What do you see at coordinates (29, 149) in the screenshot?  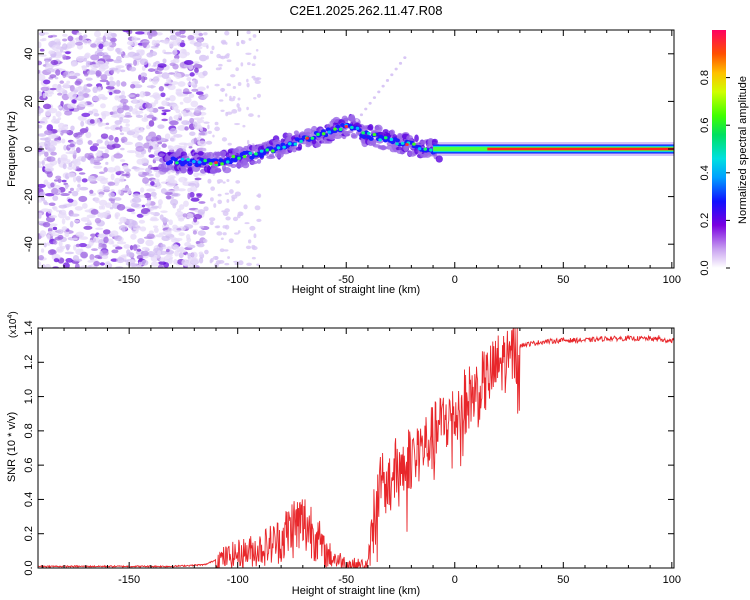 I see `spectrogram-y-tick-label: 0` at bounding box center [29, 149].